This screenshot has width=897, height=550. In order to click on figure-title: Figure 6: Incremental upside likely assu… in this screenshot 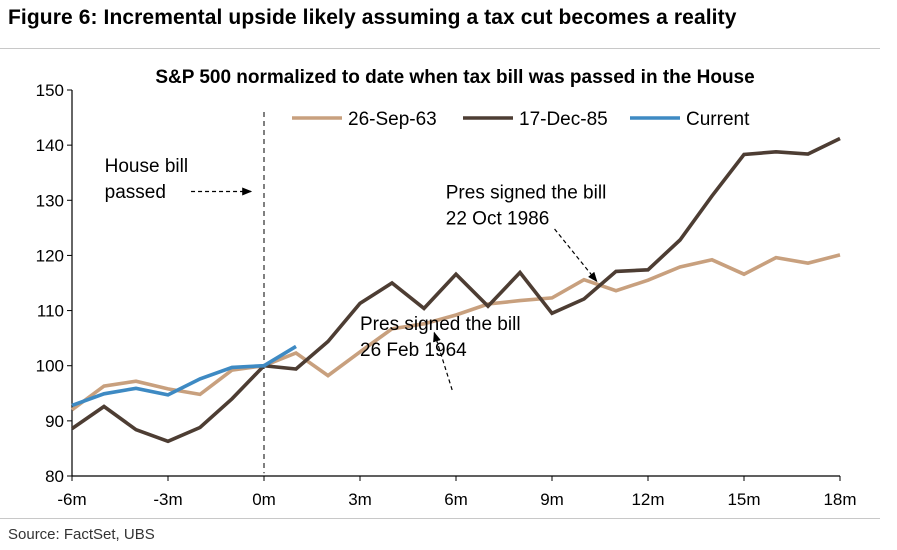, I will do `click(372, 17)`.